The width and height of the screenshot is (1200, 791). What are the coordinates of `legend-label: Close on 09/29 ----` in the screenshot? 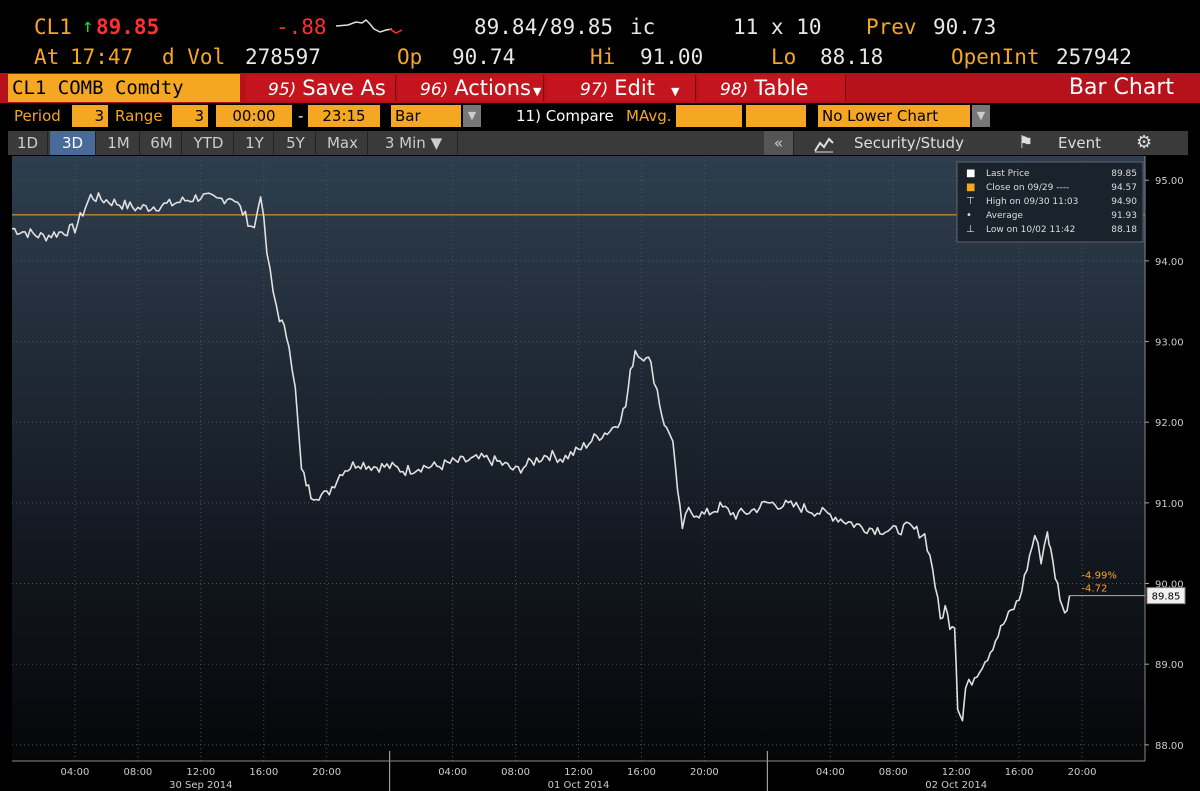 It's located at (1027, 188).